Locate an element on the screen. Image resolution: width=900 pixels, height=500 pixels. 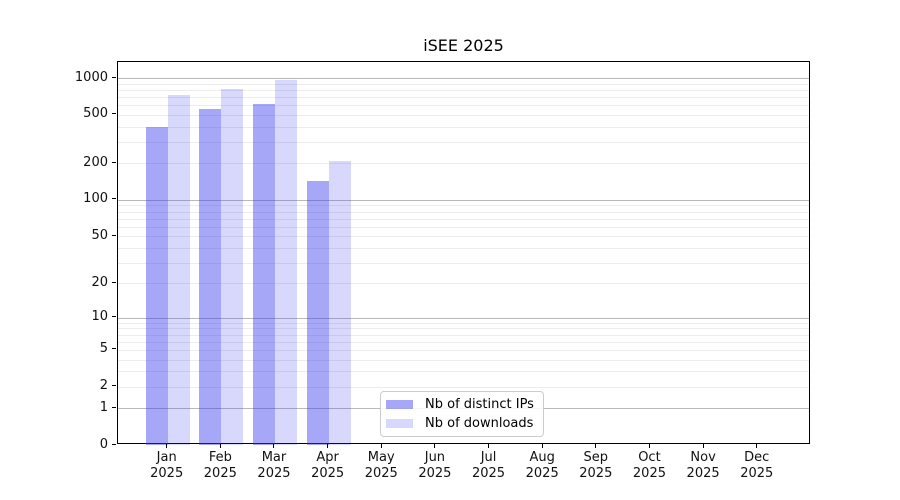
x-tick-label: Jan 2025 is located at coordinates (167, 465).